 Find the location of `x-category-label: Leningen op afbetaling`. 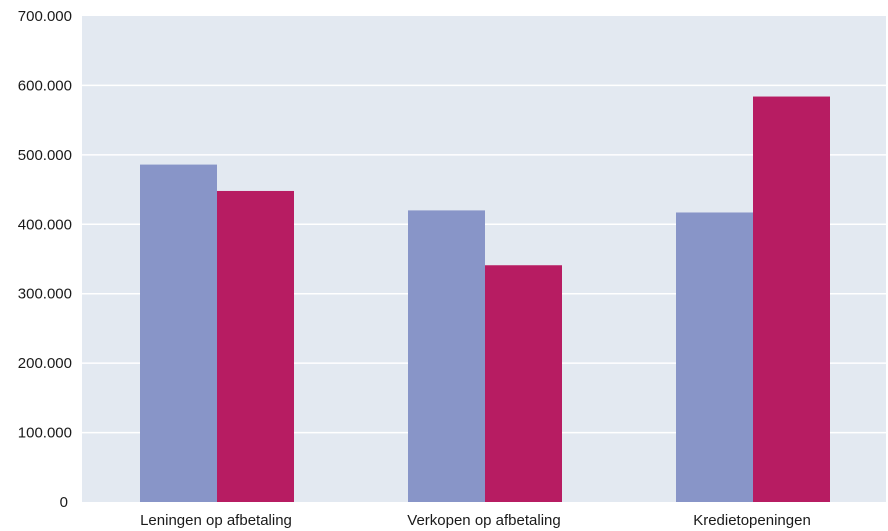

x-category-label: Leningen op afbetaling is located at coordinates (216, 520).